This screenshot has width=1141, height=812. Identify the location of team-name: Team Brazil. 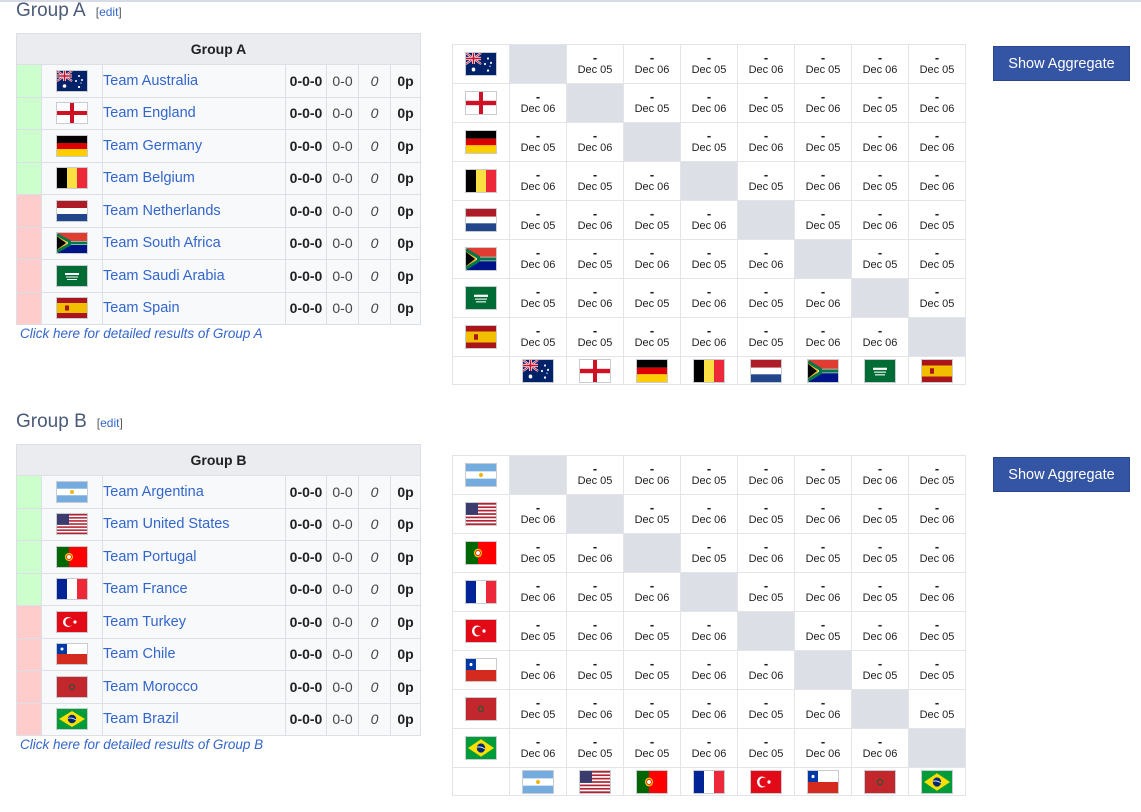
(141, 719).